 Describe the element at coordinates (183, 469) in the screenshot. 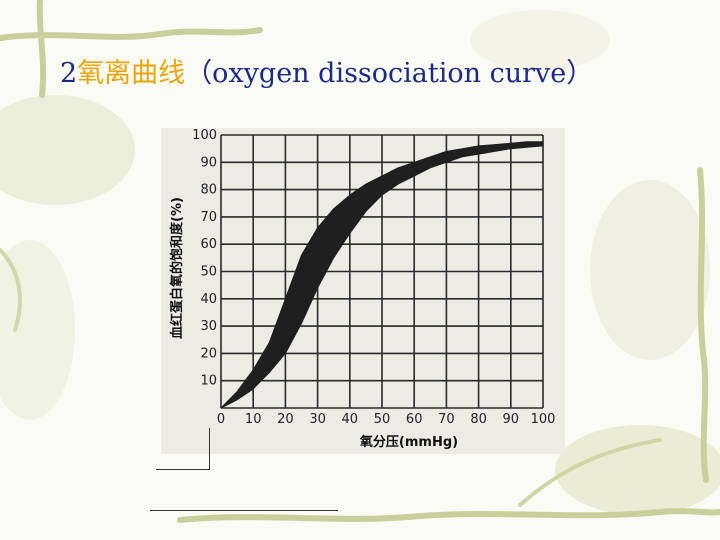

I see `leader-line-horizontal` at that location.